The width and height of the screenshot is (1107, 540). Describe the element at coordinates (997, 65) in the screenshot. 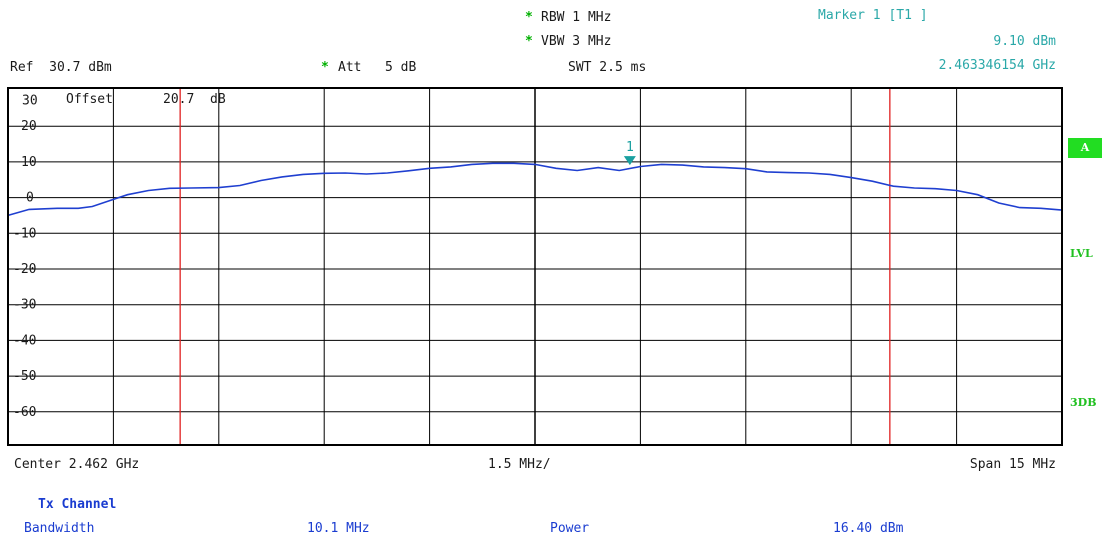

I see `marker-frequency: 2.463346154 GHz` at that location.